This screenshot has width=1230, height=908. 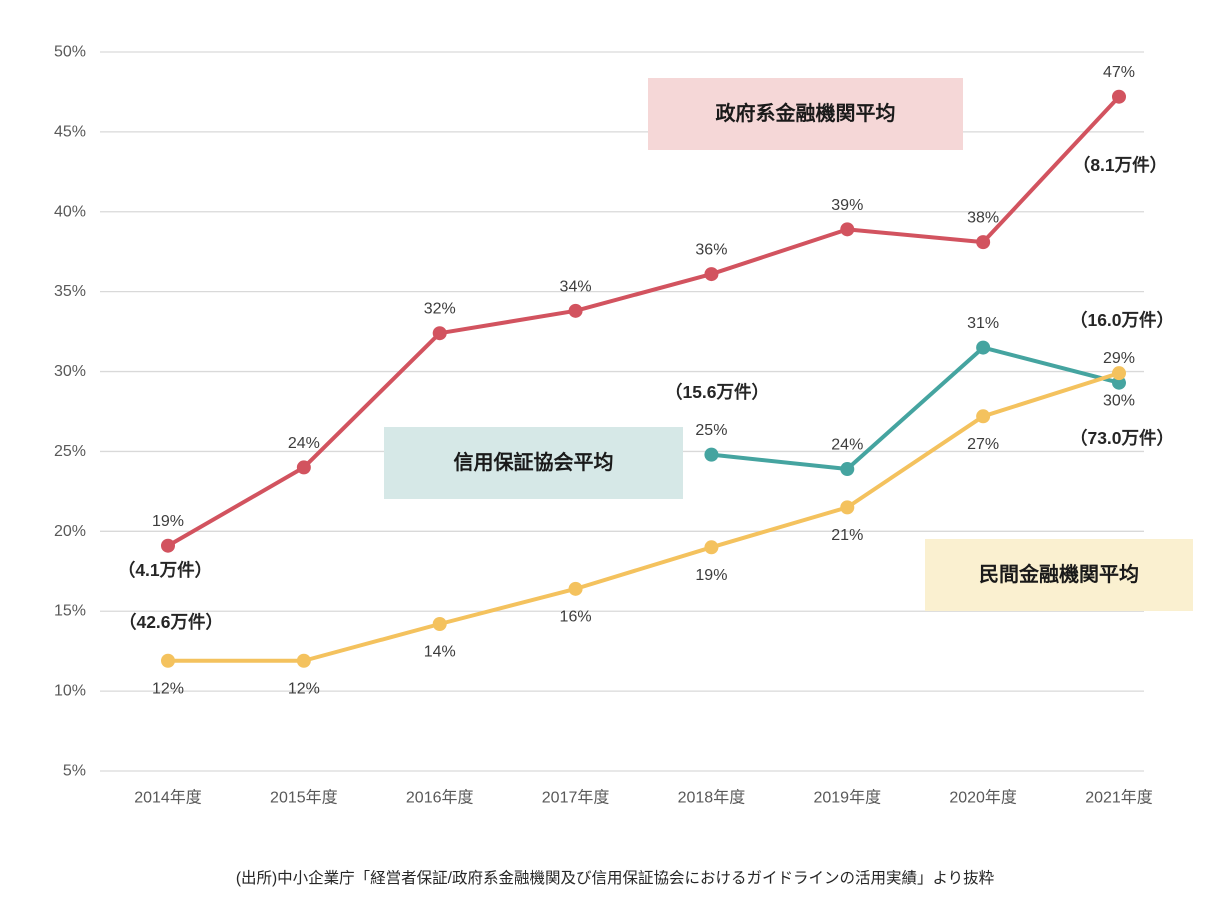 I want to click on data-point-label: 31%, so click(x=983, y=323).